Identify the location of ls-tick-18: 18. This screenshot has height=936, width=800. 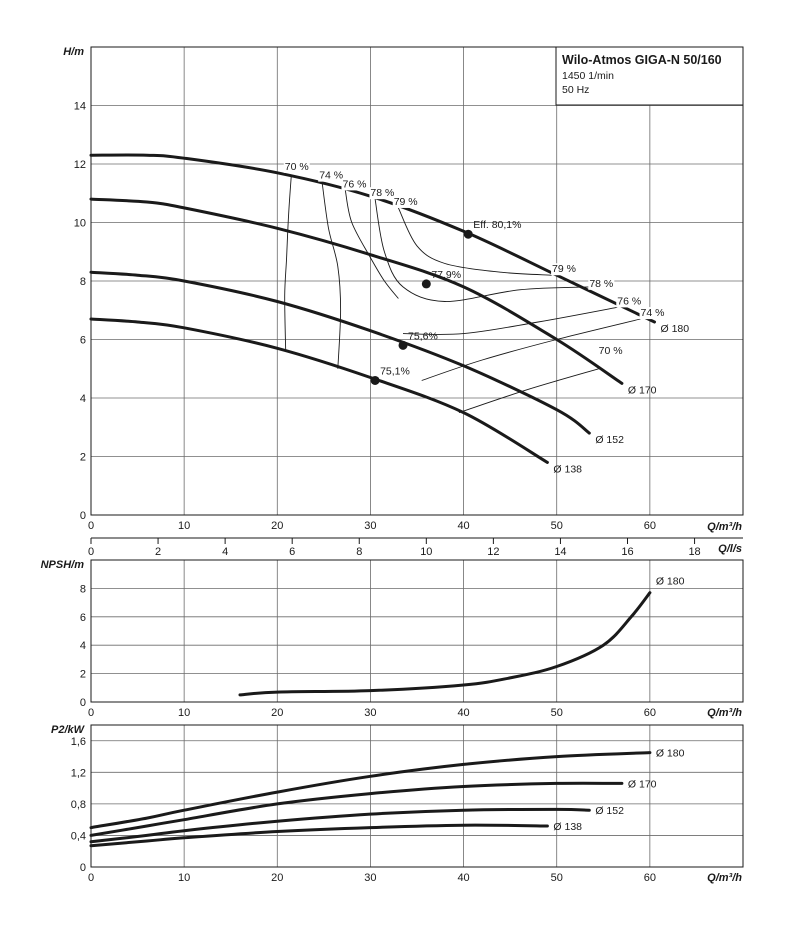
(694, 552).